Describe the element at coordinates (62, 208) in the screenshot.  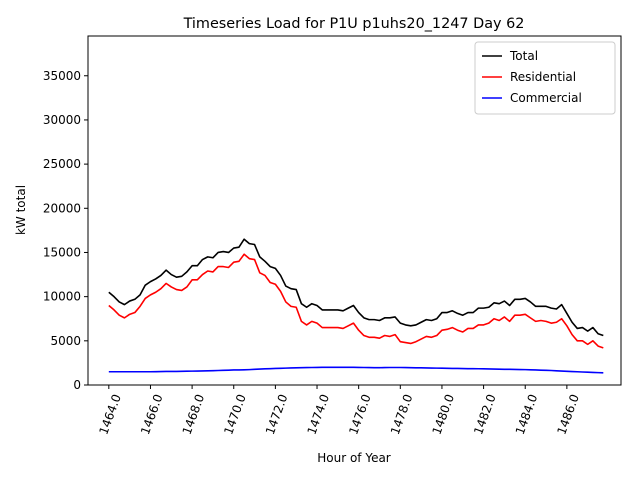
I see `y-tick-label: 20000` at that location.